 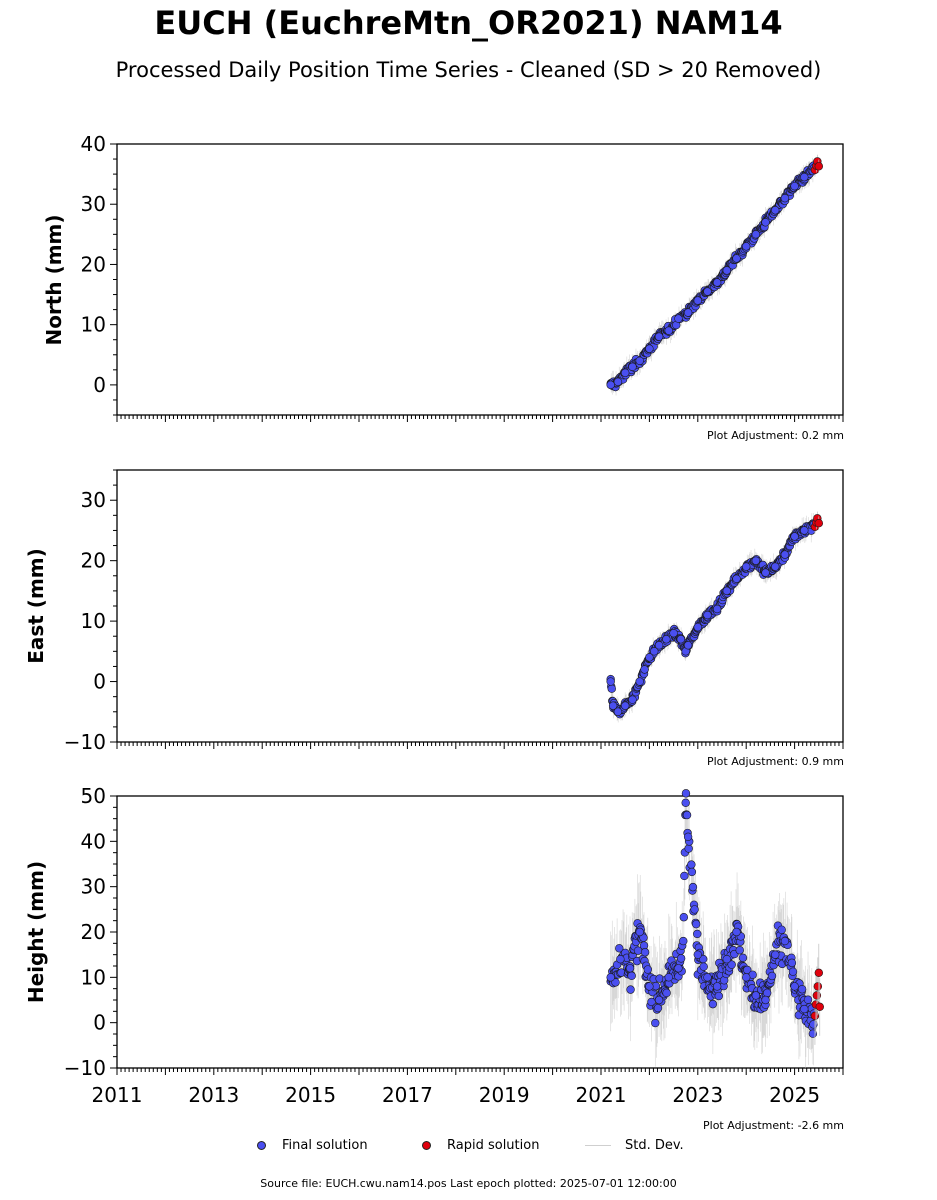 What do you see at coordinates (598, 1145) in the screenshot?
I see `legend-stddev-line` at bounding box center [598, 1145].